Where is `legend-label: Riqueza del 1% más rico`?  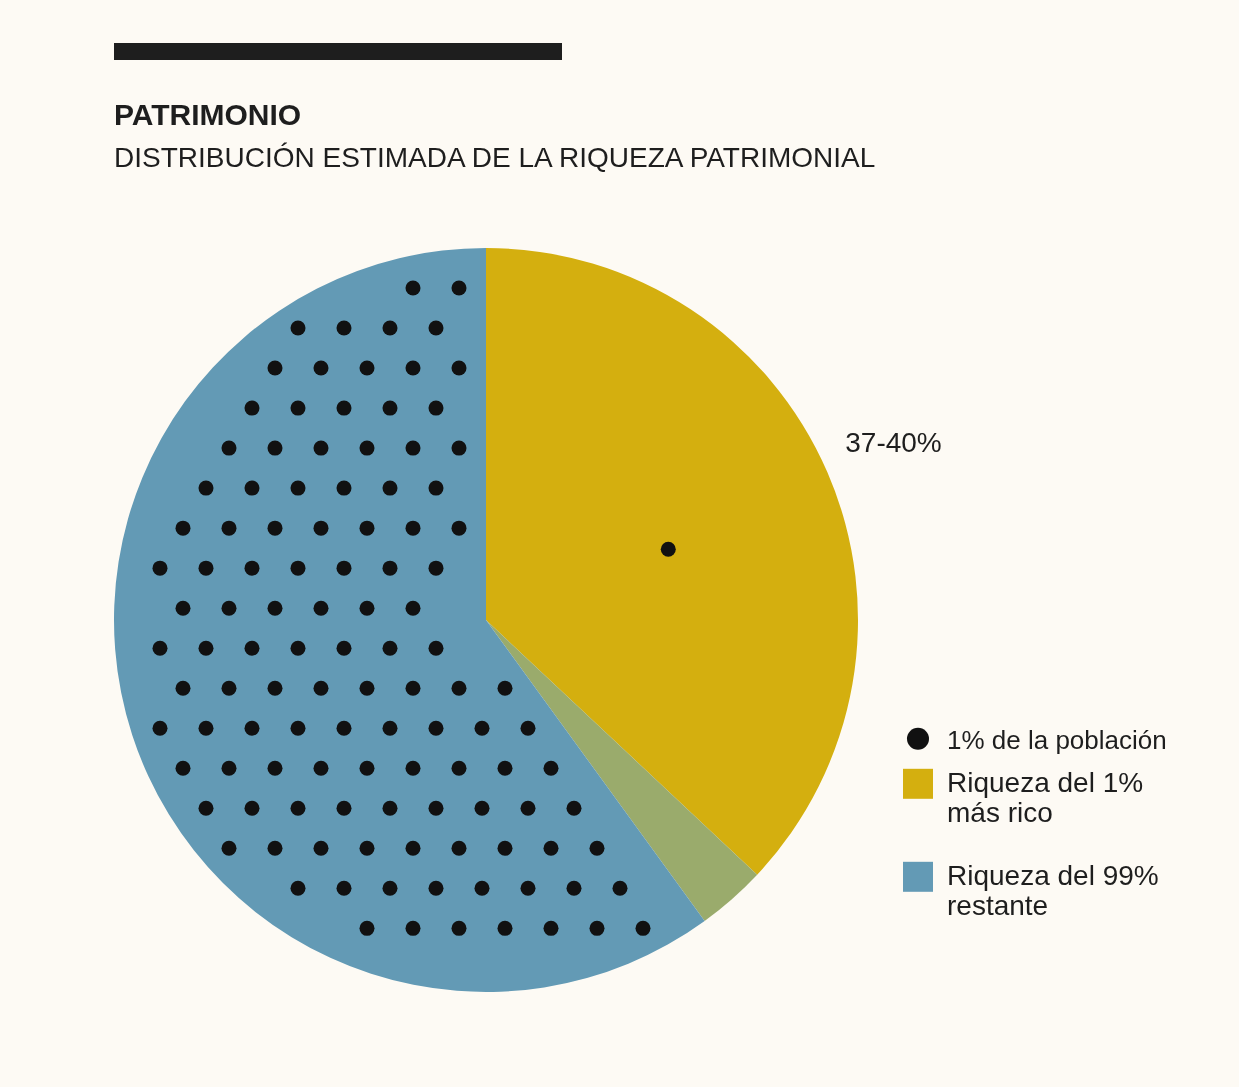
legend-label: Riqueza del 1% más rico is located at coordinates (1045, 797).